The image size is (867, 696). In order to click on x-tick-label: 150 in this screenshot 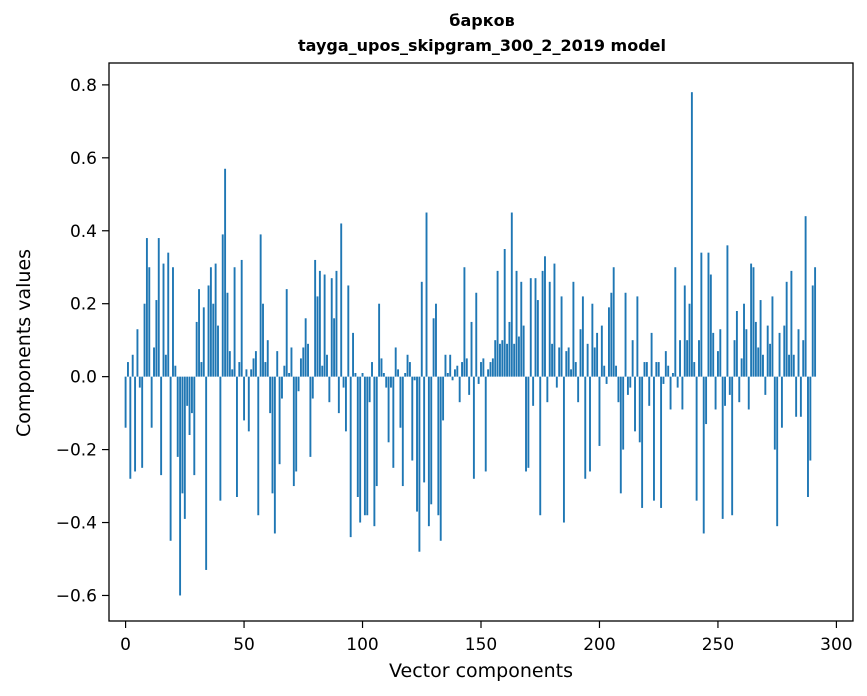, I will do `click(481, 645)`.